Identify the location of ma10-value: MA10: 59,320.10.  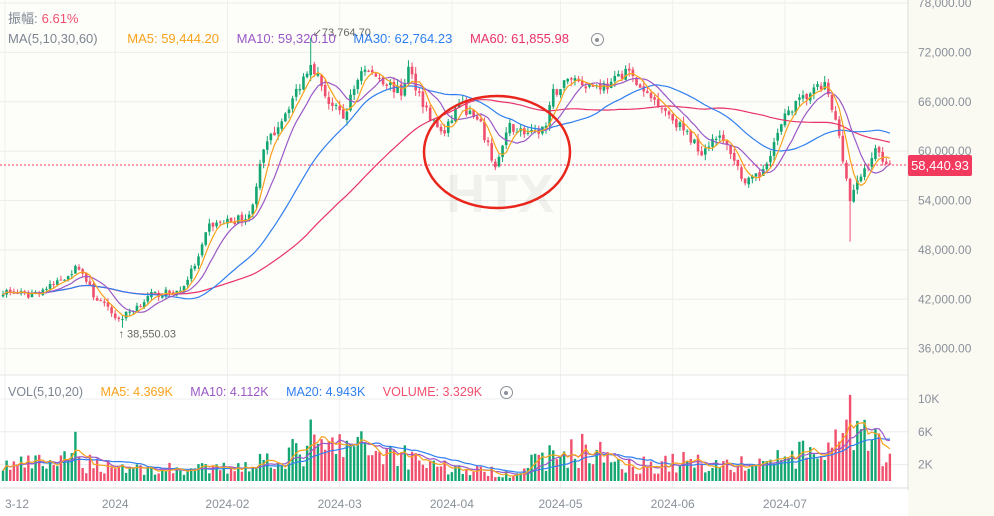
(286, 38).